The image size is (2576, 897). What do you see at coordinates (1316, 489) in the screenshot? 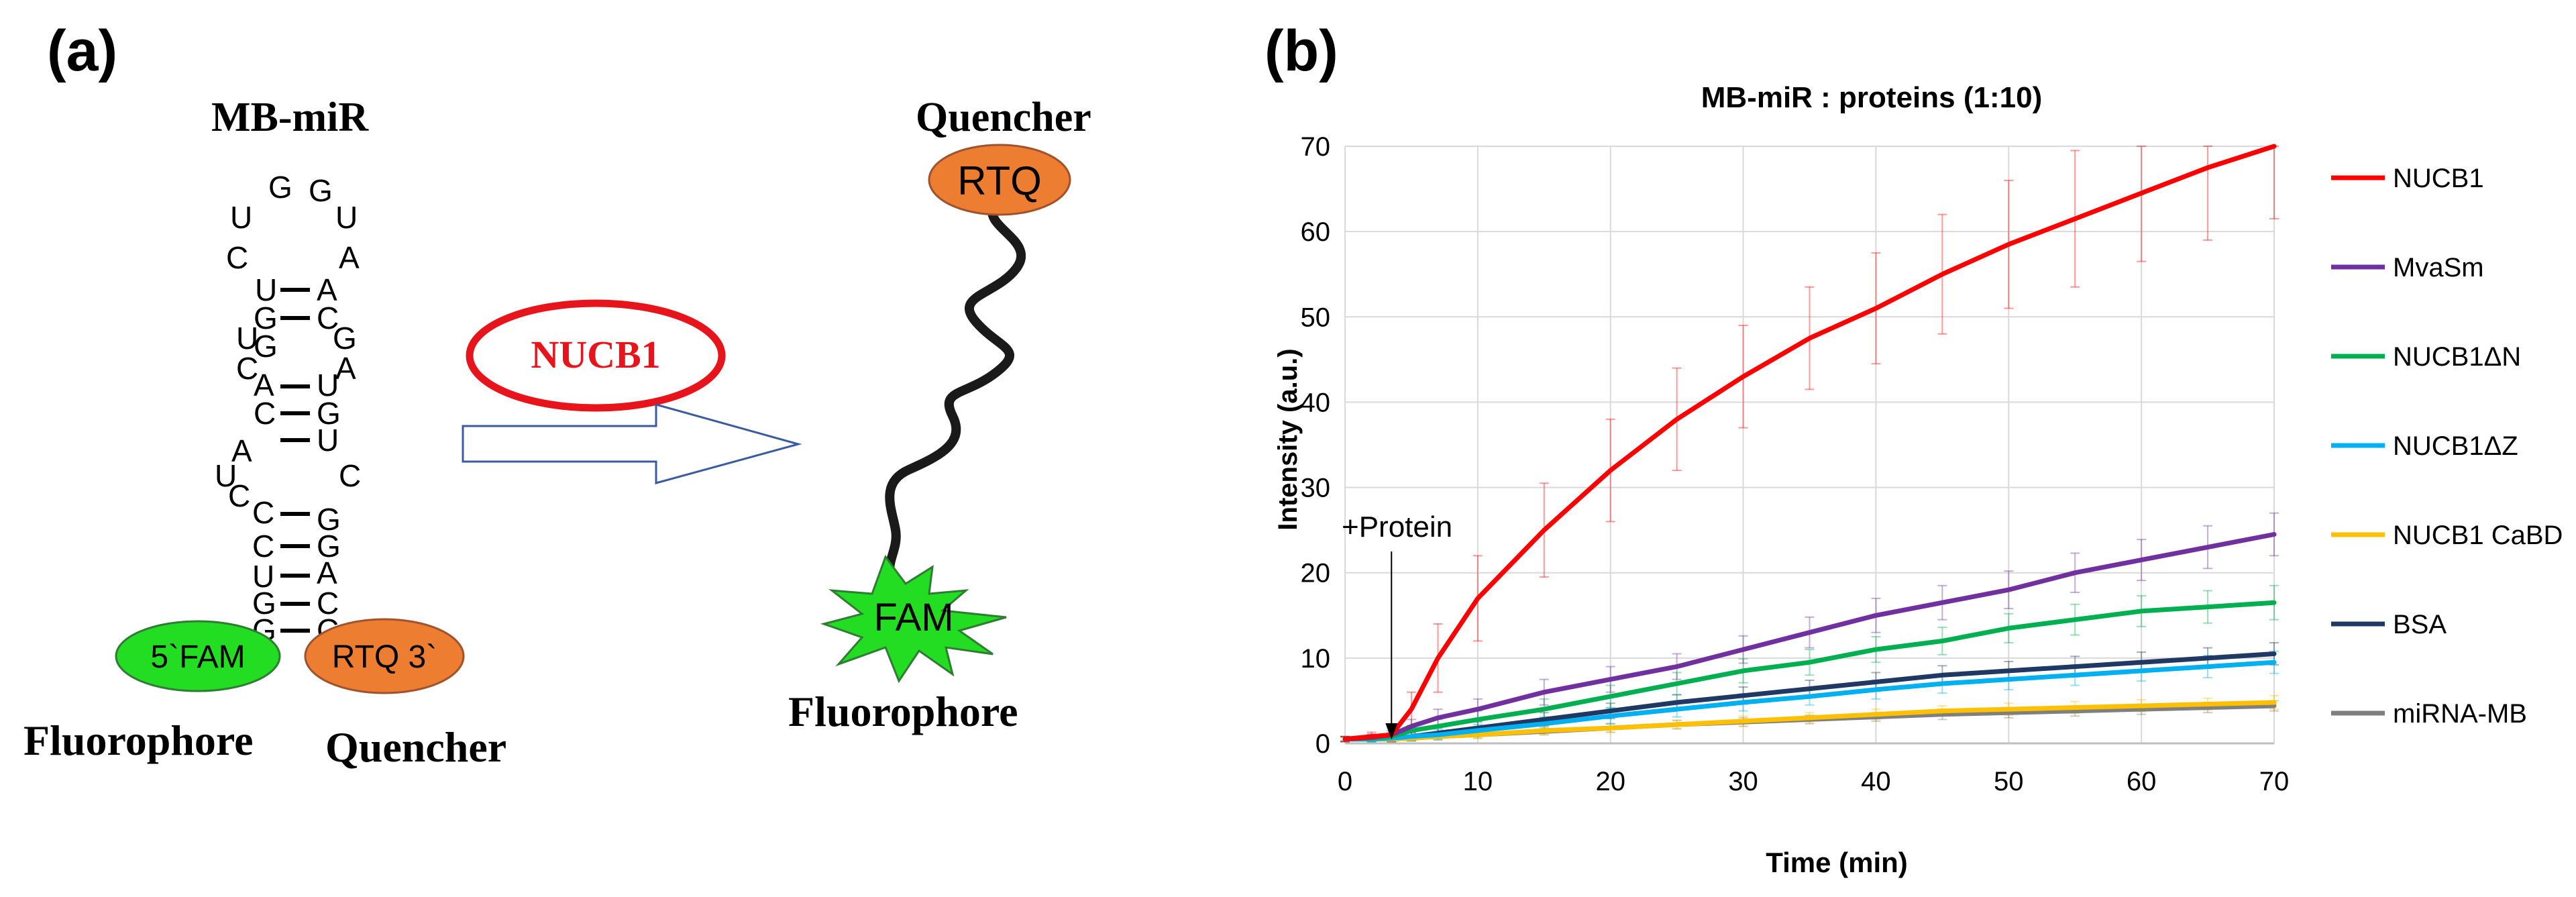
I see `y-tick-label: 30` at bounding box center [1316, 489].